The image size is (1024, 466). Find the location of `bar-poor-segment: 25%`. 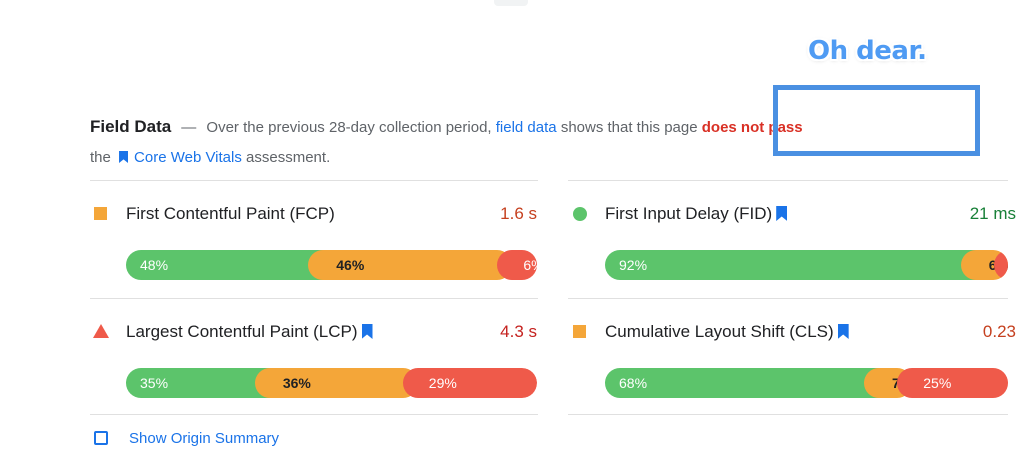

bar-poor-segment: 25% is located at coordinates (952, 383).